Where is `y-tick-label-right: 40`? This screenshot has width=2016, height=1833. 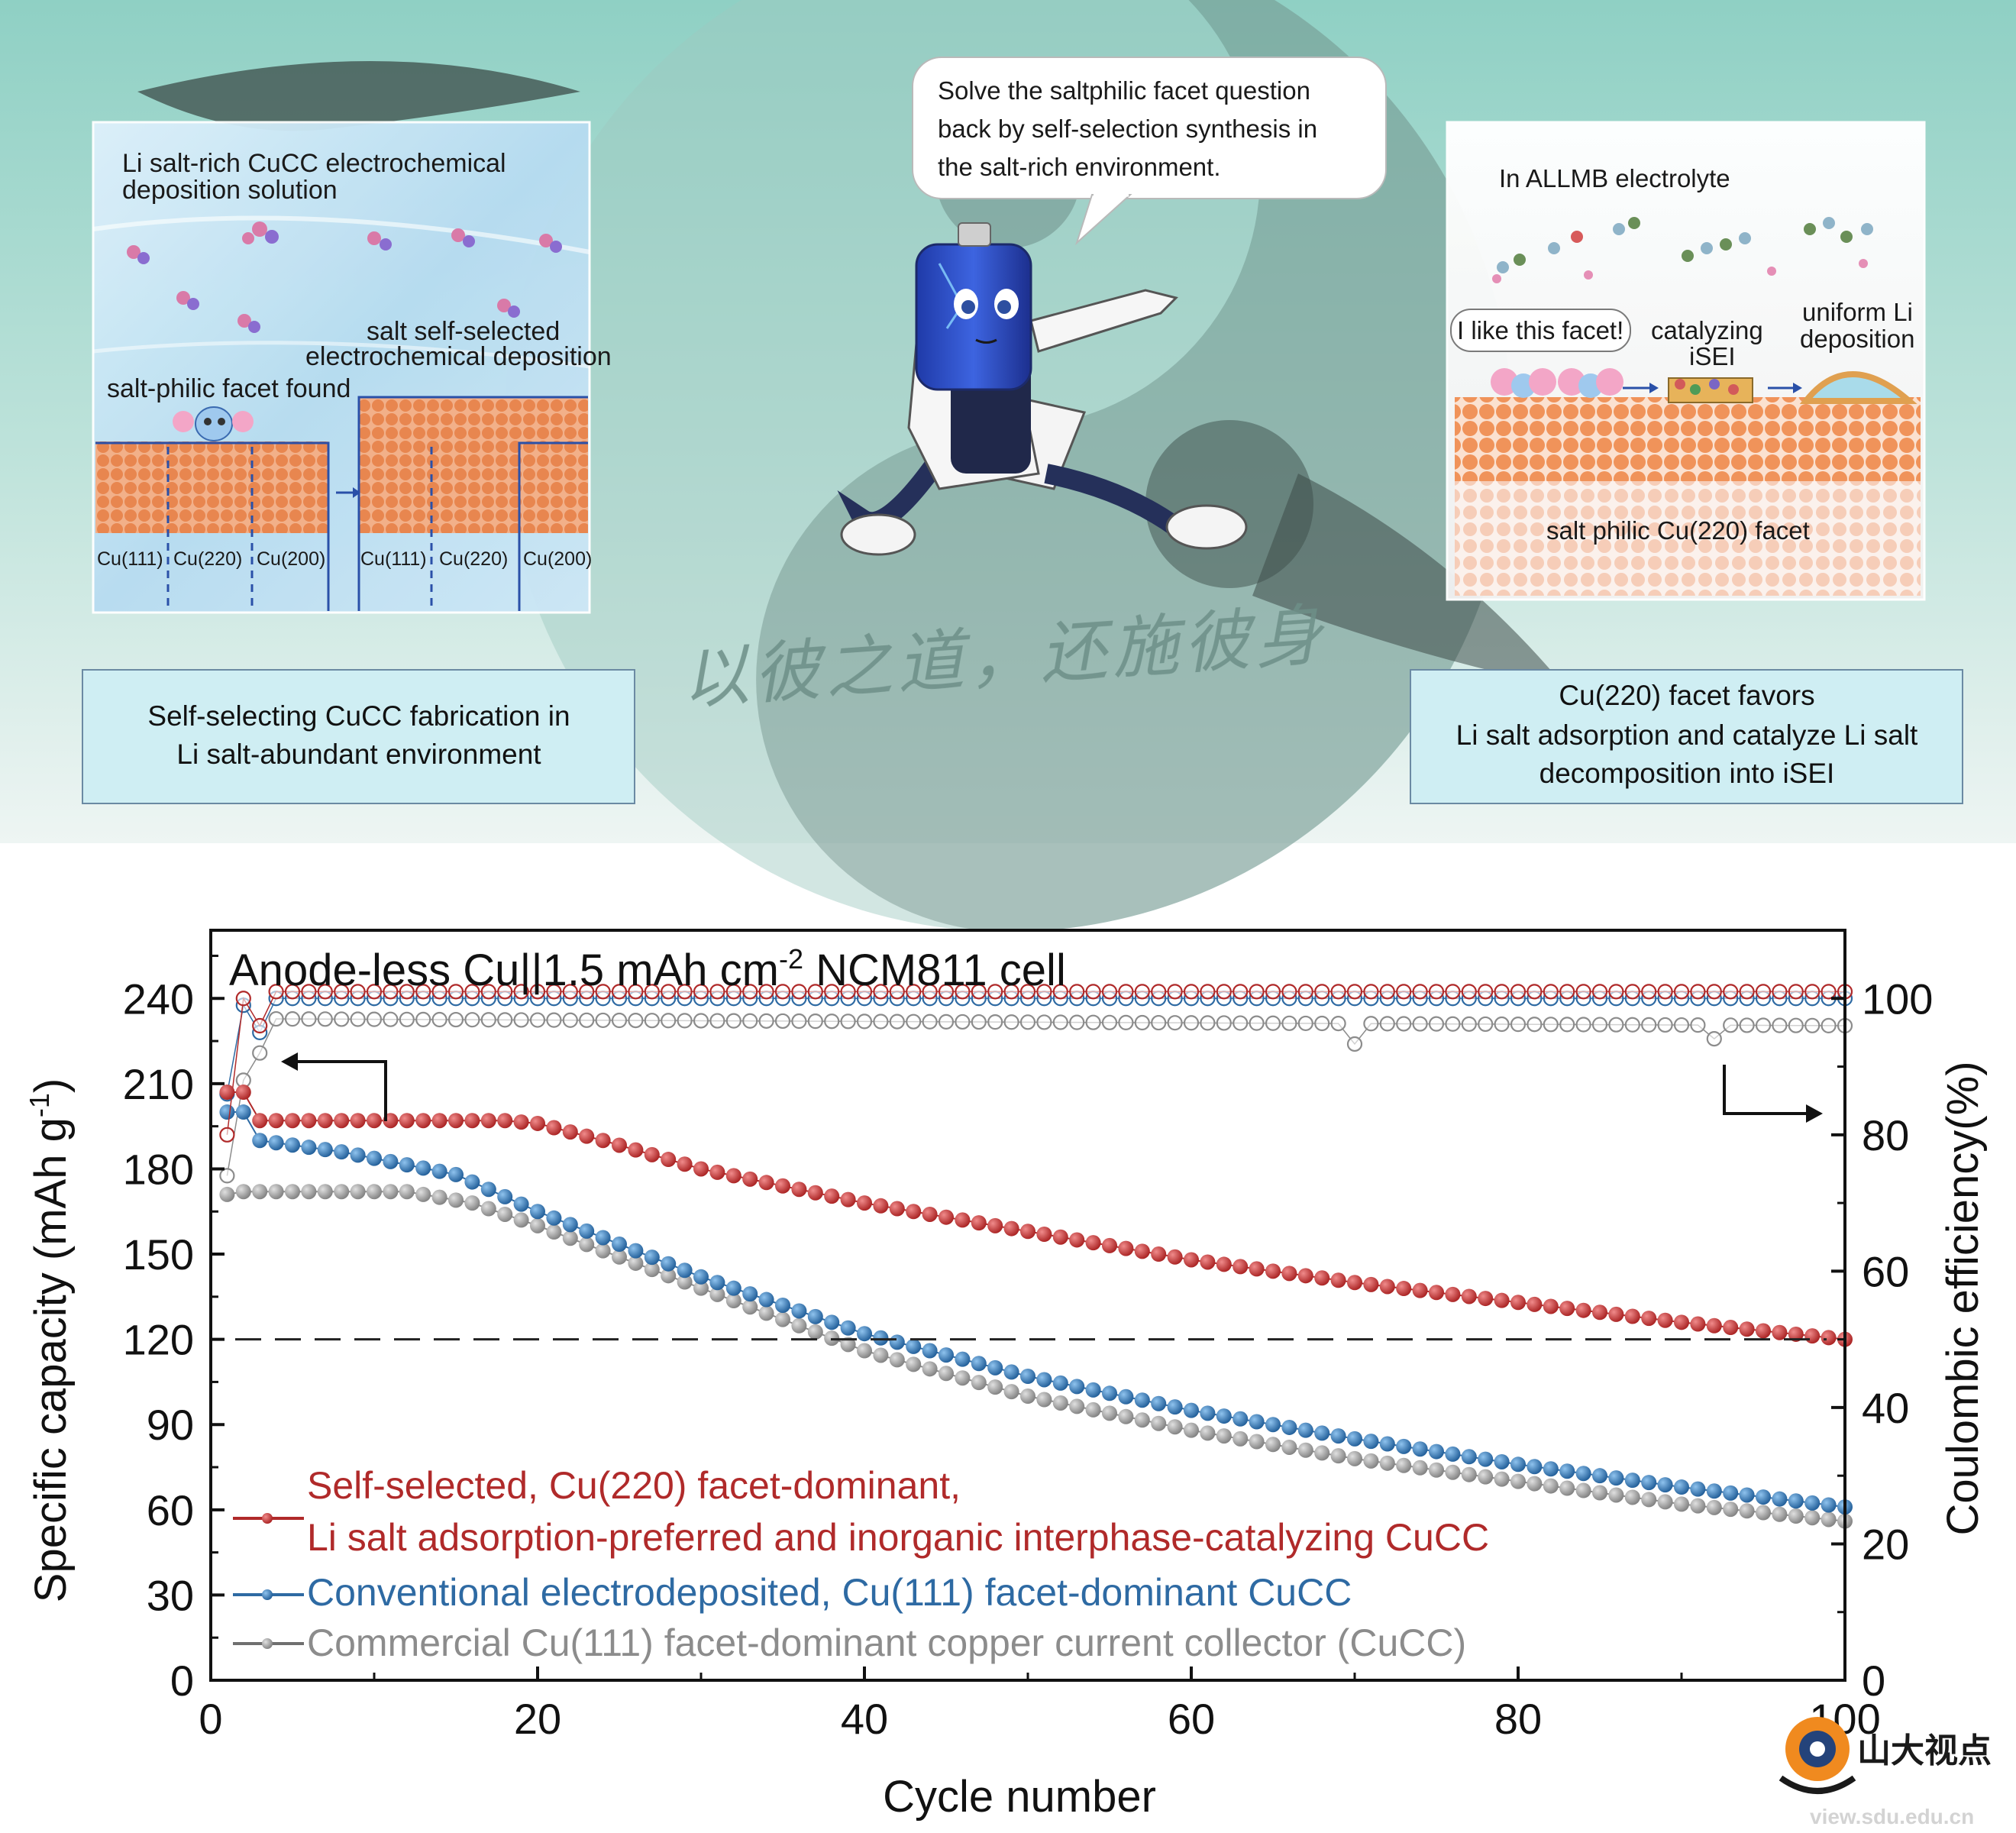
y-tick-label-right: 40 is located at coordinates (1885, 1408).